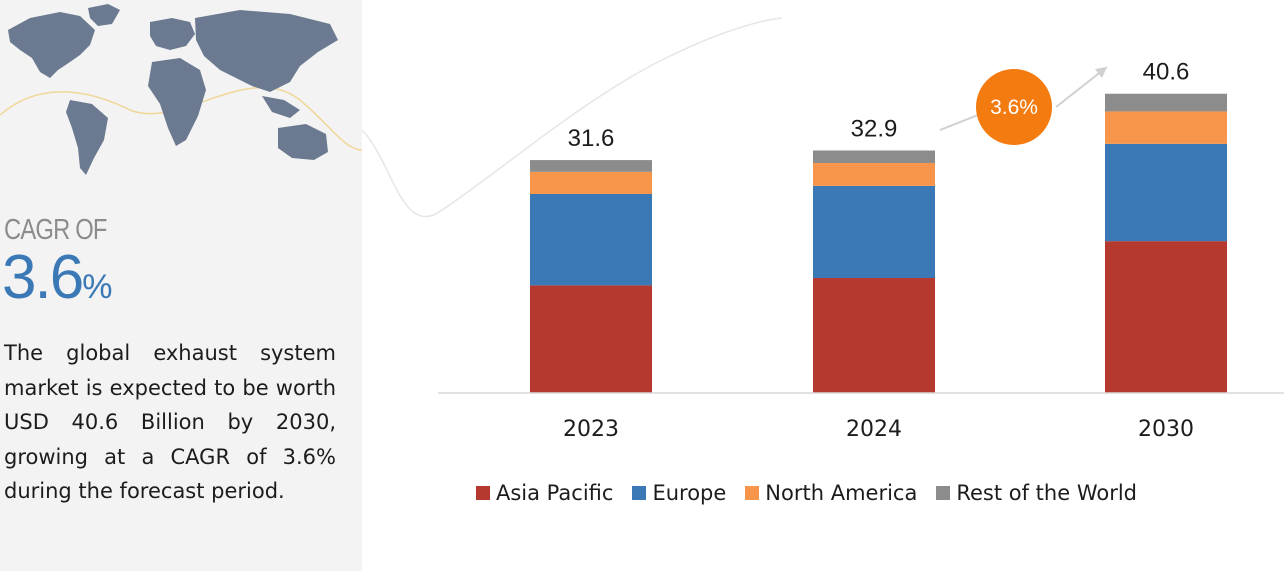  What do you see at coordinates (591, 239) in the screenshot?
I see `bar-segment-europe-2023` at bounding box center [591, 239].